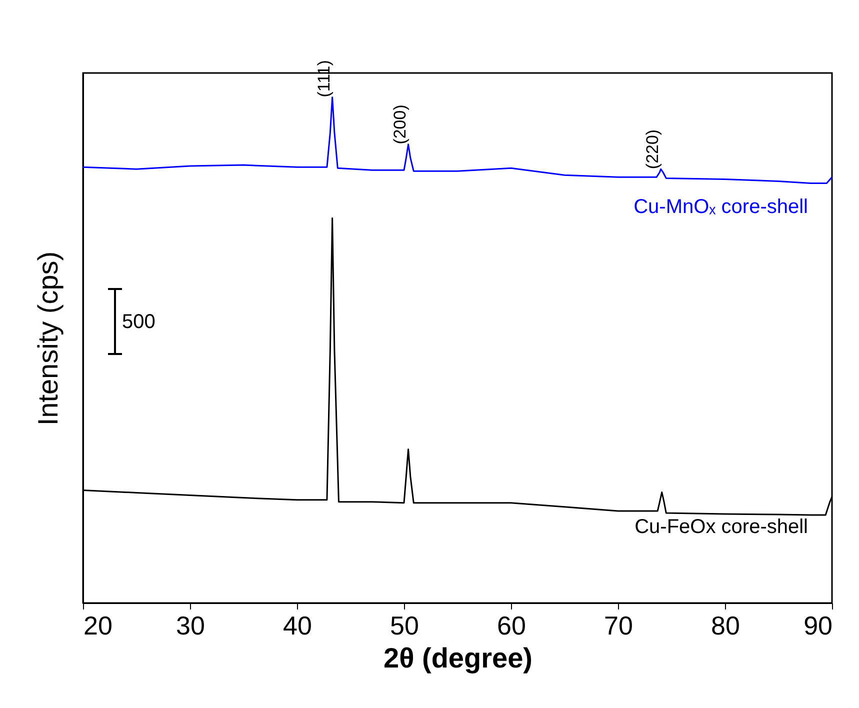  Describe the element at coordinates (190, 625) in the screenshot. I see `x-tick-label: 30` at that location.